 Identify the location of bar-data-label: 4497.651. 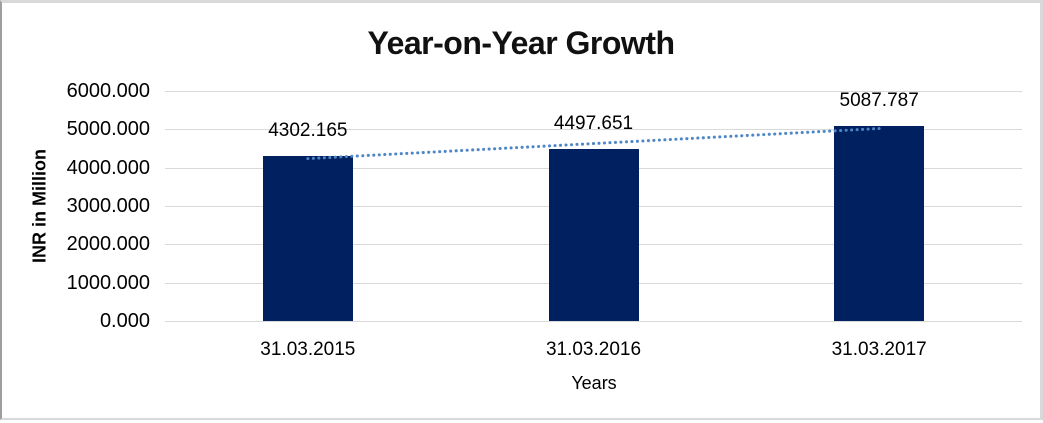
(593, 123).